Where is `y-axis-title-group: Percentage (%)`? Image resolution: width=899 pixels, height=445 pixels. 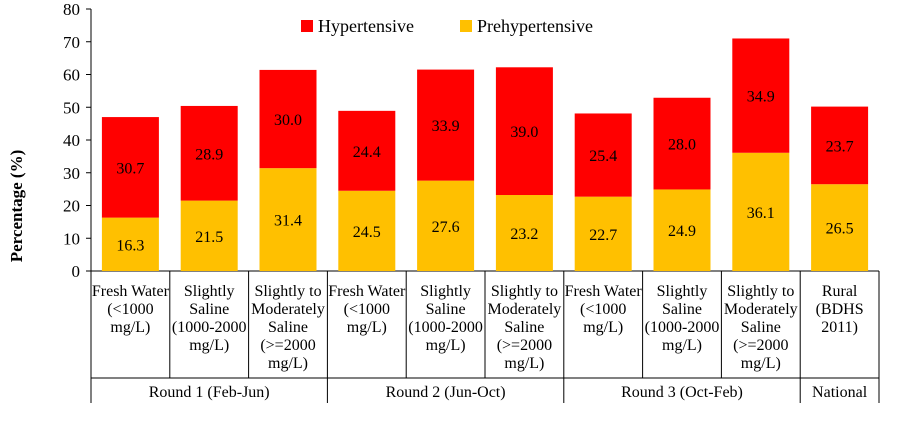 y-axis-title-group: Percentage (%) is located at coordinates (16, 206).